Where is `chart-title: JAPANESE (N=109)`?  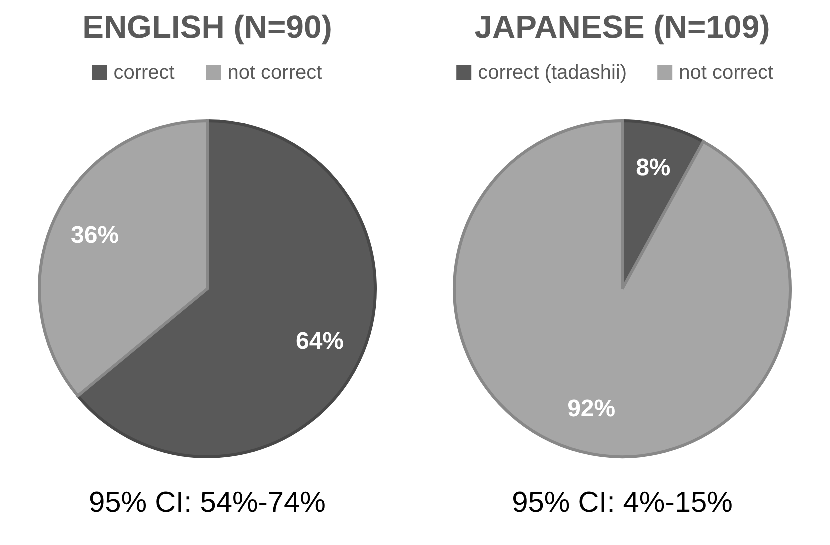
chart-title: JAPANESE (N=109) is located at coordinates (622, 27).